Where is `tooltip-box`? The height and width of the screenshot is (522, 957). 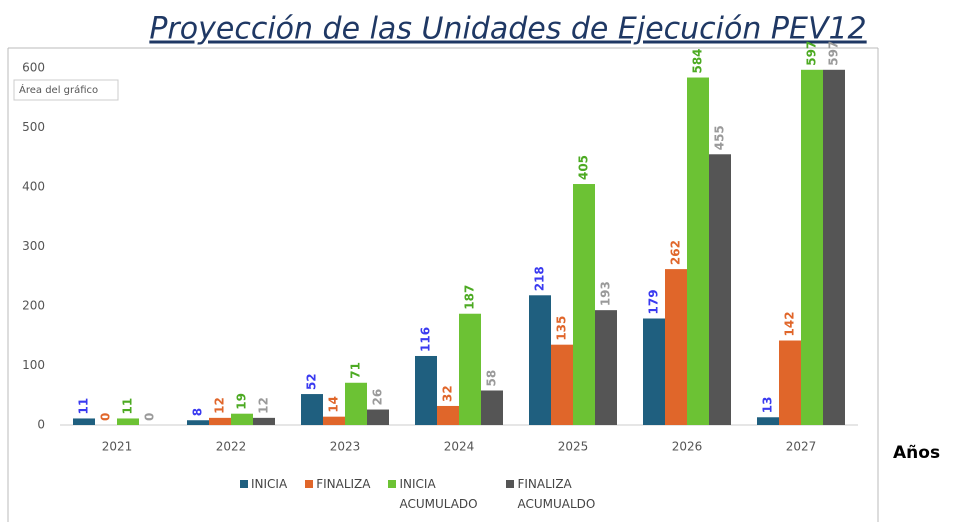
tooltip-box is located at coordinates (66, 90).